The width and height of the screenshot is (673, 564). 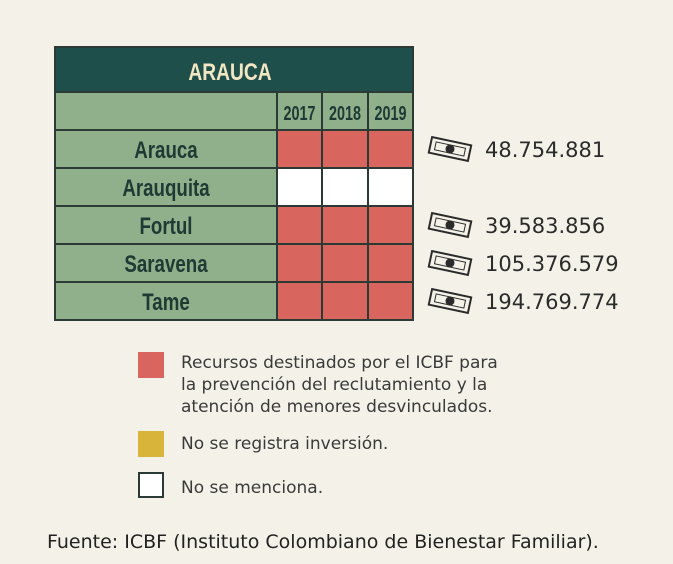 I want to click on amount-value: 105.376.579, so click(x=552, y=264).